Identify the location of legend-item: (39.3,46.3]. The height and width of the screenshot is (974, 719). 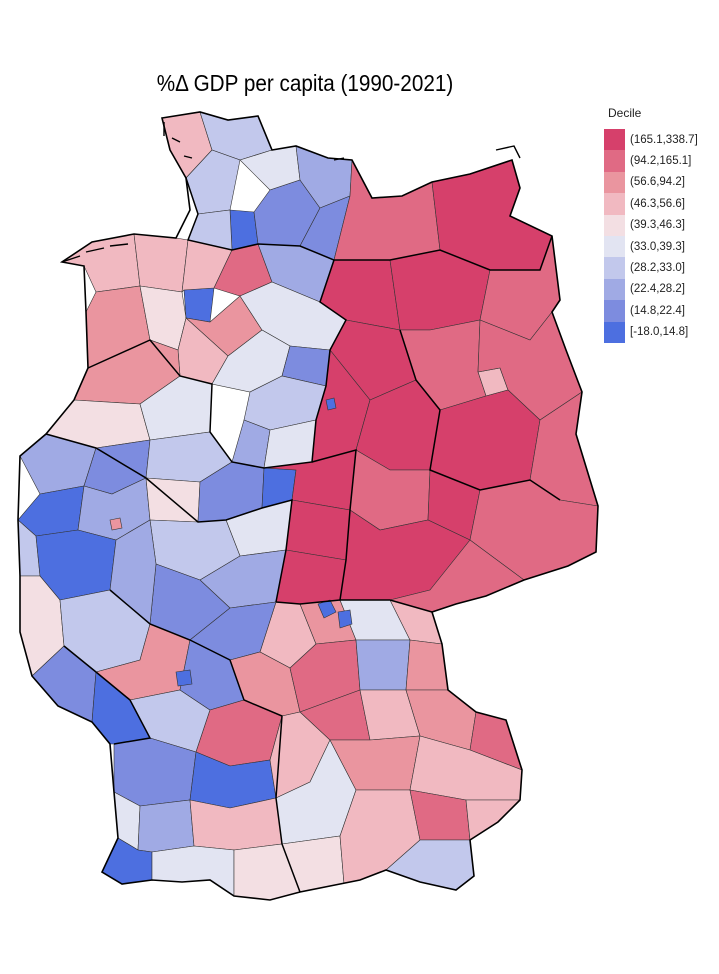
(651, 225).